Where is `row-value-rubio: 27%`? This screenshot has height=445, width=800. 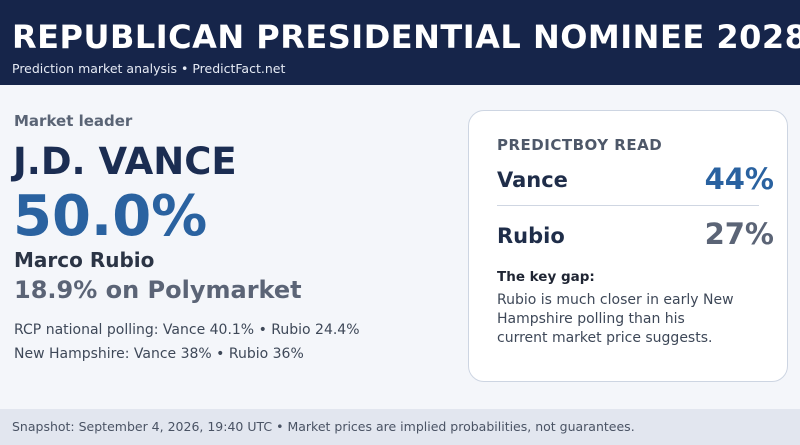
row-value-rubio: 27% is located at coordinates (739, 234).